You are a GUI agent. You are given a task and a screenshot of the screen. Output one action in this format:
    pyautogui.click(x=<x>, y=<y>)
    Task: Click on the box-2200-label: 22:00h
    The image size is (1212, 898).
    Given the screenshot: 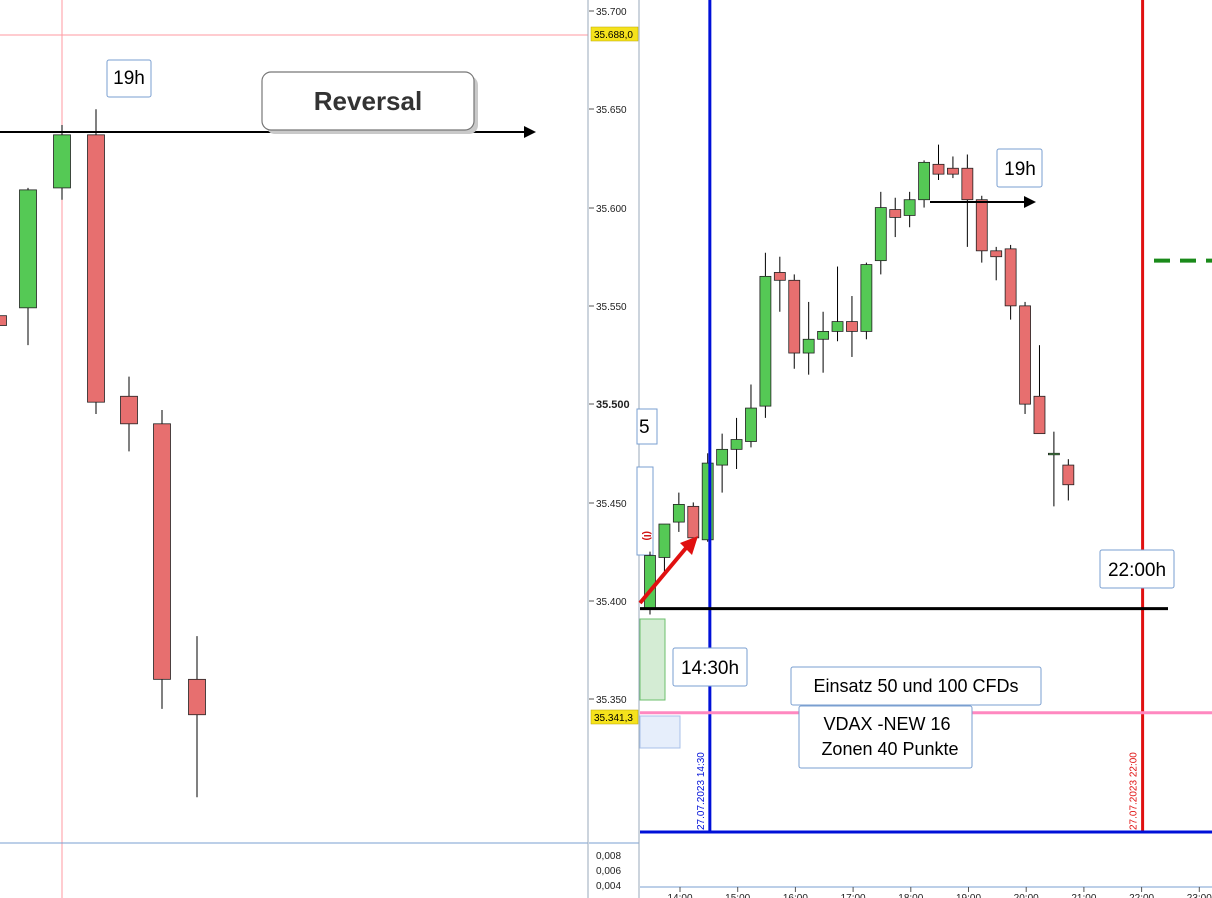 What is the action you would take?
    pyautogui.click(x=1137, y=570)
    